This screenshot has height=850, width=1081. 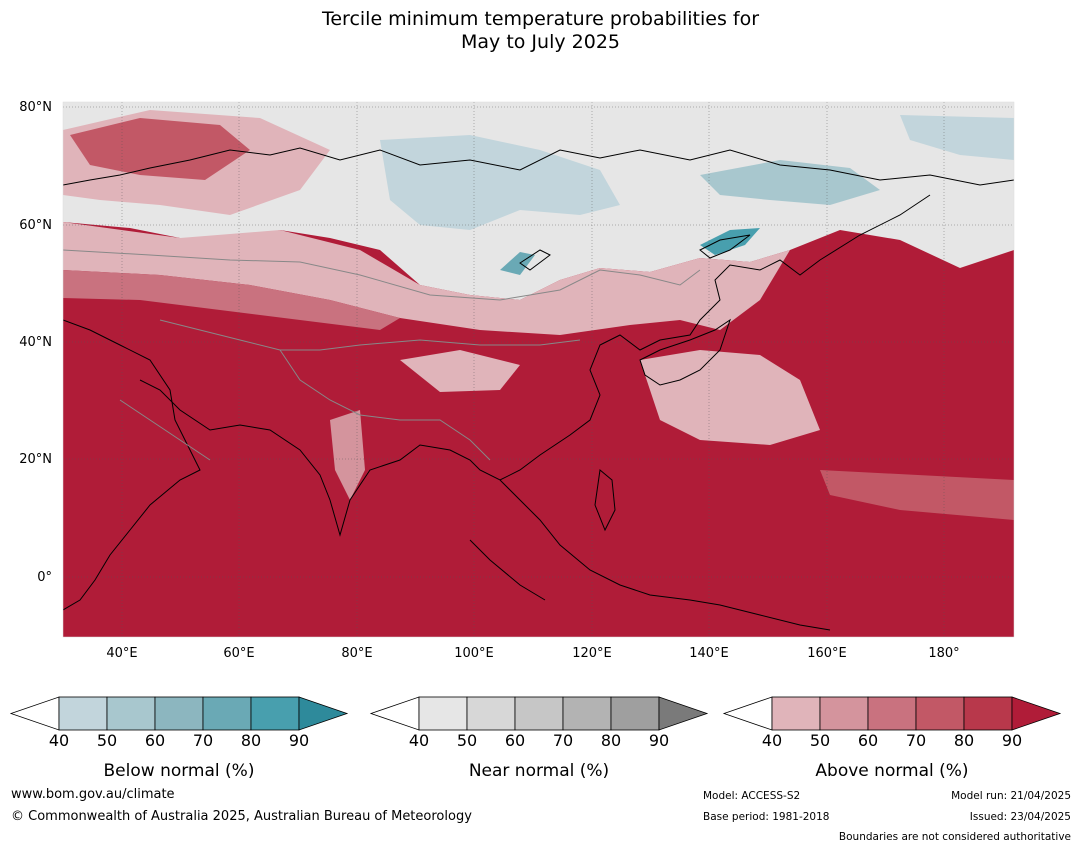 What do you see at coordinates (1011, 796) in the screenshot?
I see `model-run-date: Model run: 21/04/2025` at bounding box center [1011, 796].